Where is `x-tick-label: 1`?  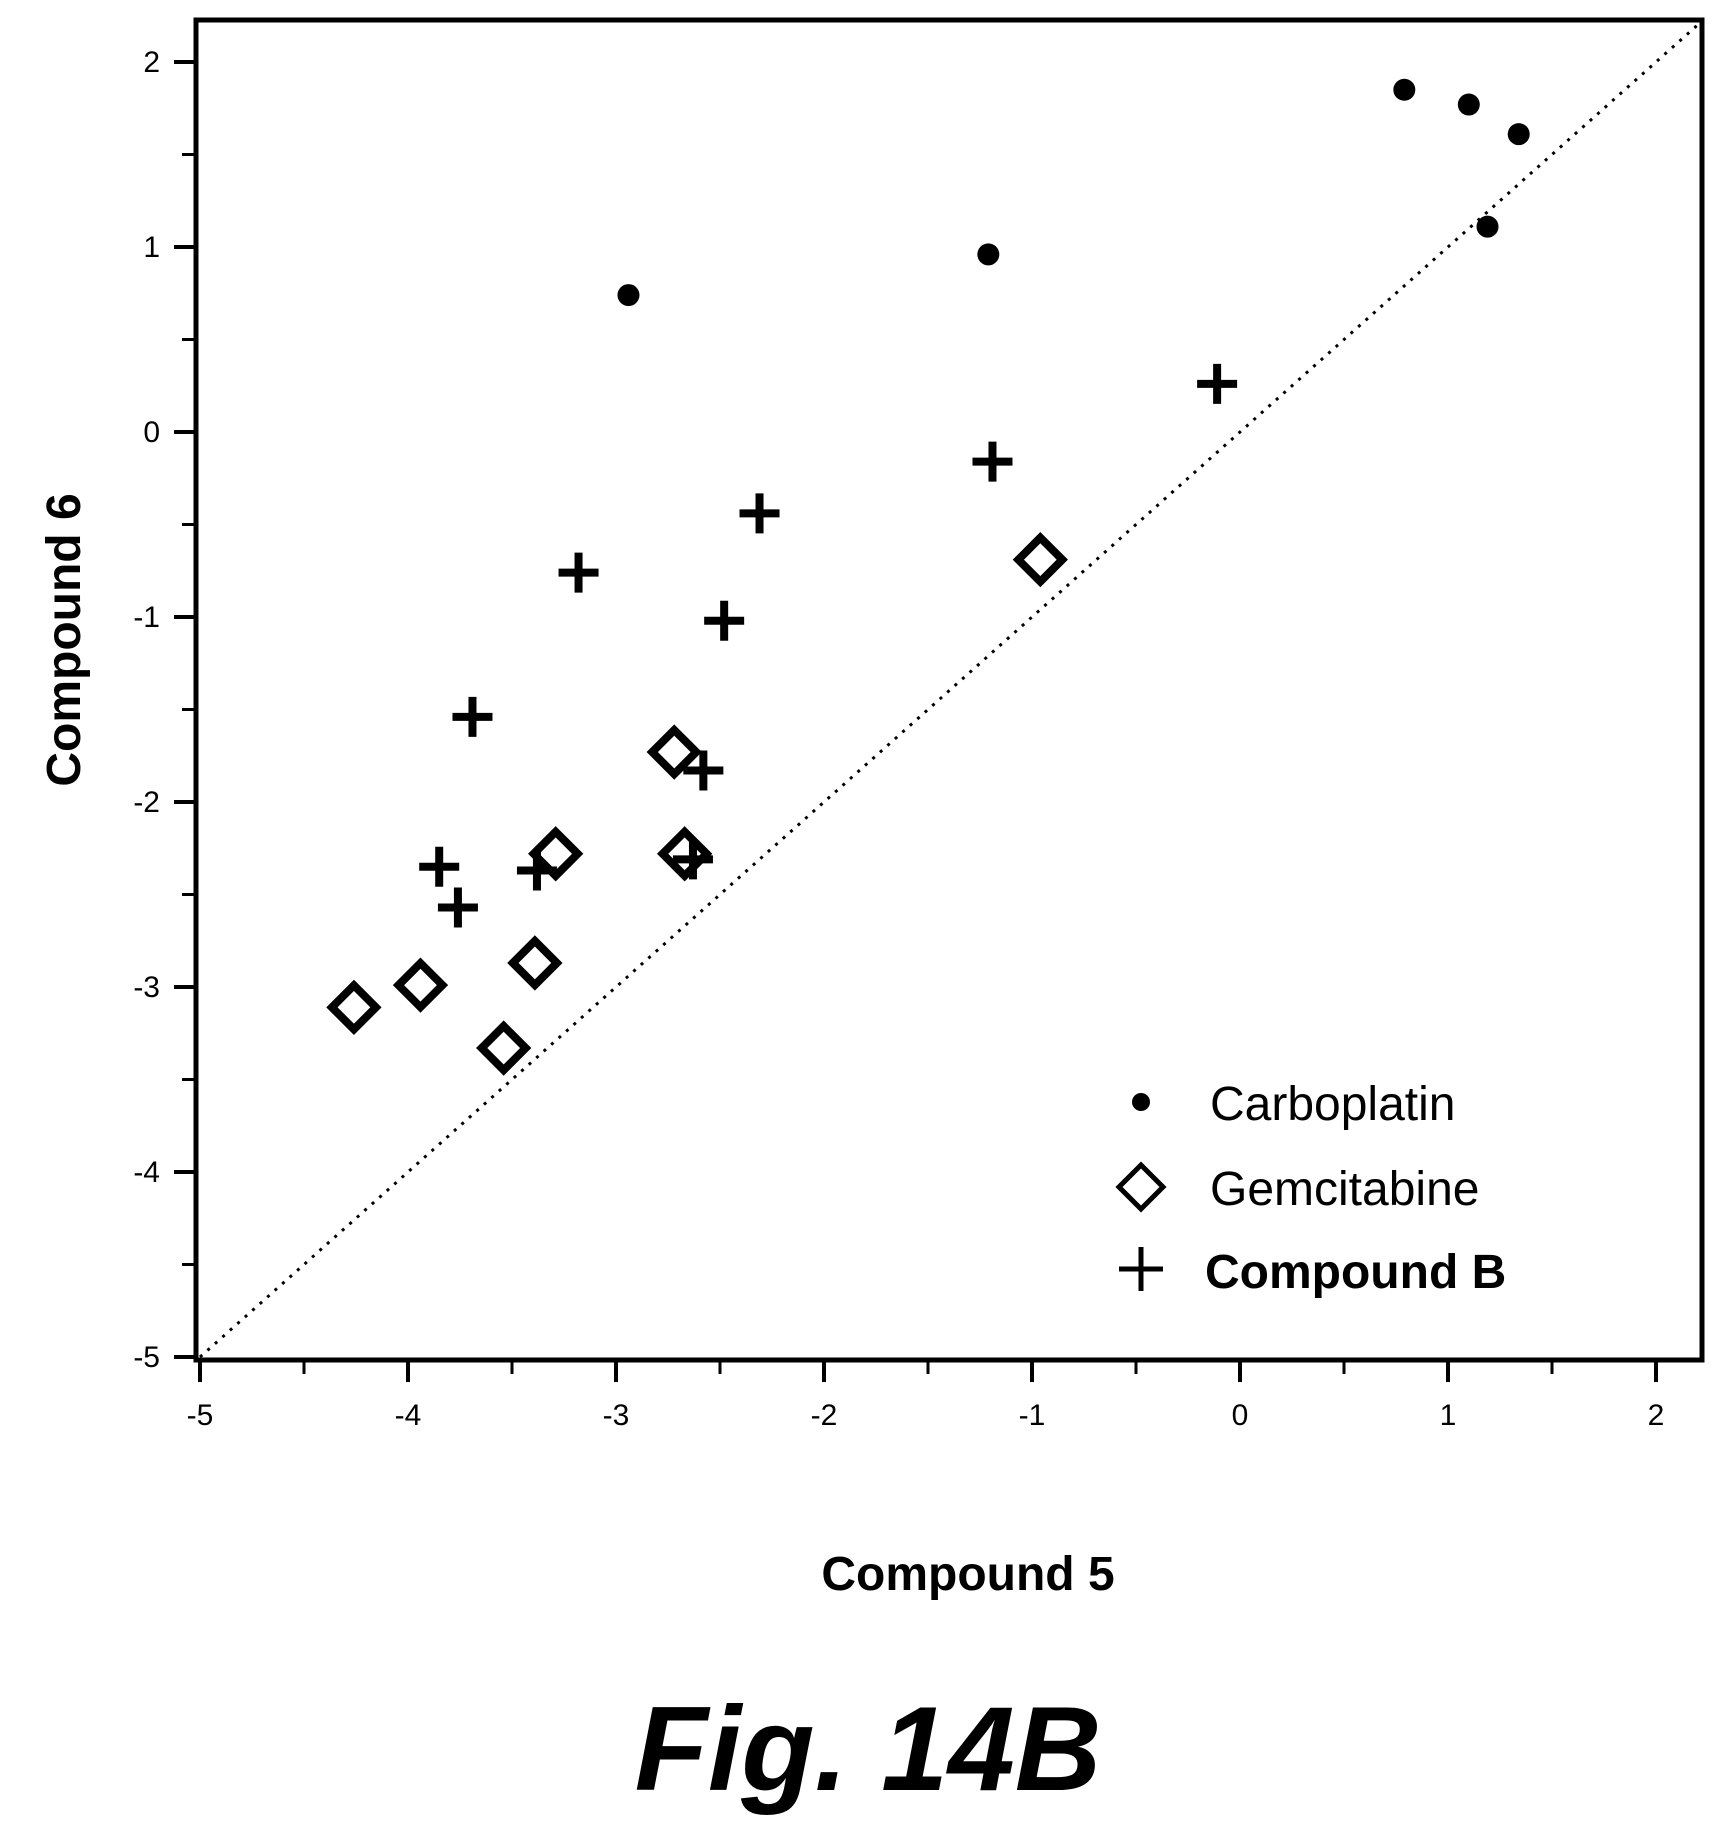
x-tick-label: 1 is located at coordinates (1448, 1415).